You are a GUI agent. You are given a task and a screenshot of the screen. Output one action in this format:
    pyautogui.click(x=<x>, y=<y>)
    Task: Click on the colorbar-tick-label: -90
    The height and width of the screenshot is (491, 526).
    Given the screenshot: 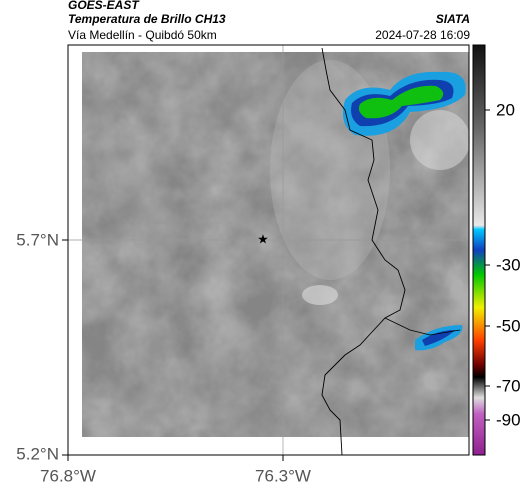 What is the action you would take?
    pyautogui.click(x=508, y=419)
    